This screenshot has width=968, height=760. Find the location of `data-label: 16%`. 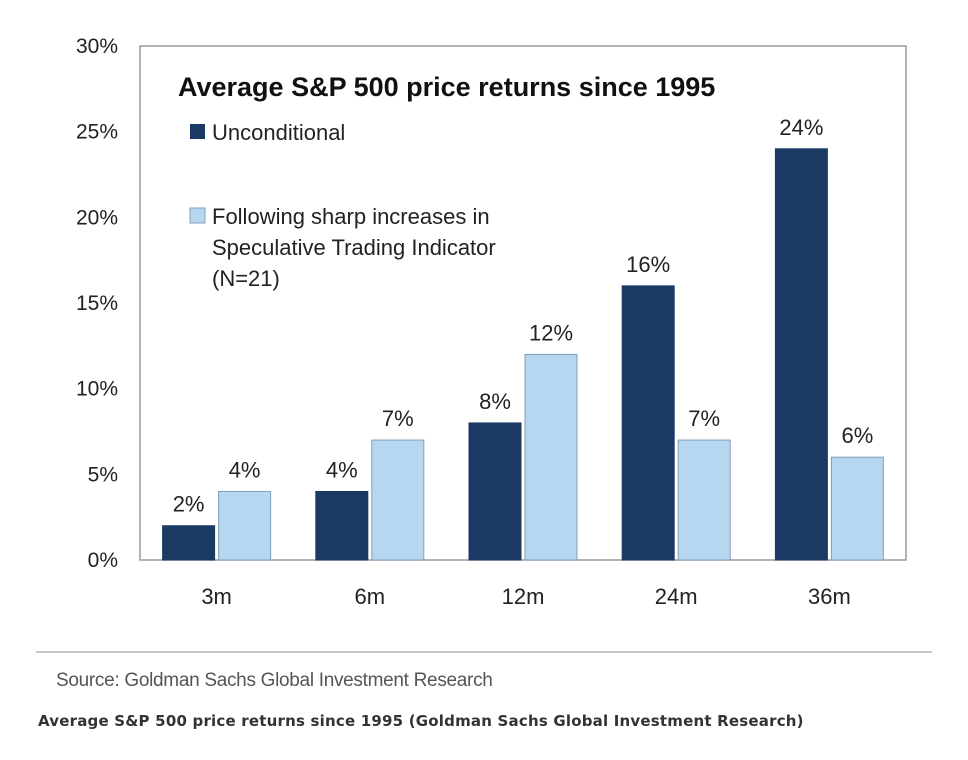

data-label: 16% is located at coordinates (648, 264).